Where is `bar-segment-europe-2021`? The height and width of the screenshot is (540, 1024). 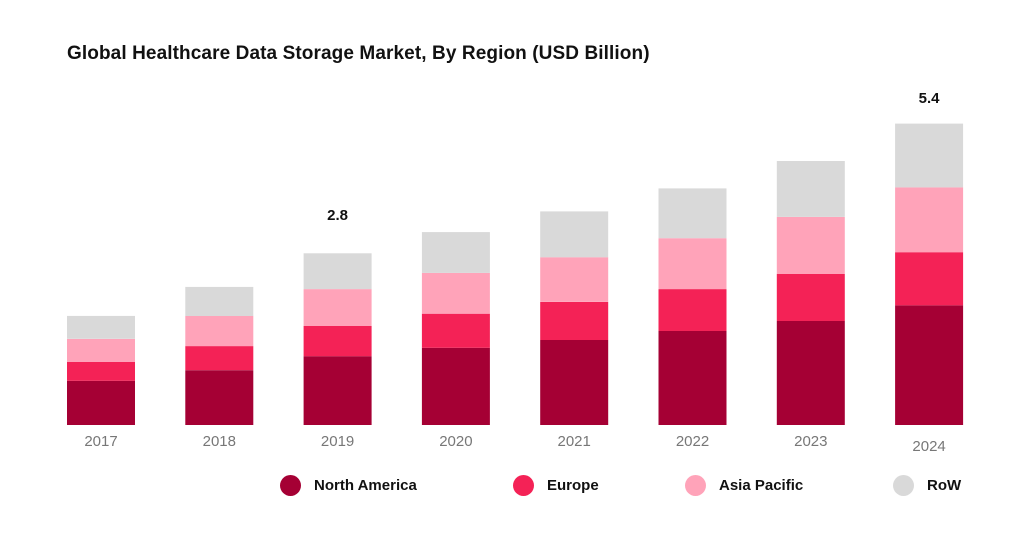
bar-segment-europe-2021 is located at coordinates (574, 321).